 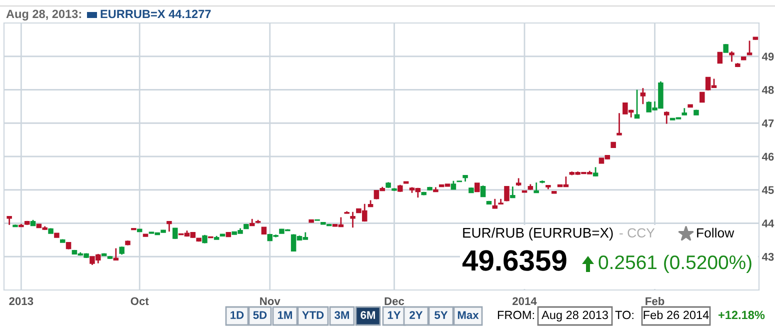 I want to click on annotation: EUR/RUB (EURRUB=X), so click(x=538, y=234).